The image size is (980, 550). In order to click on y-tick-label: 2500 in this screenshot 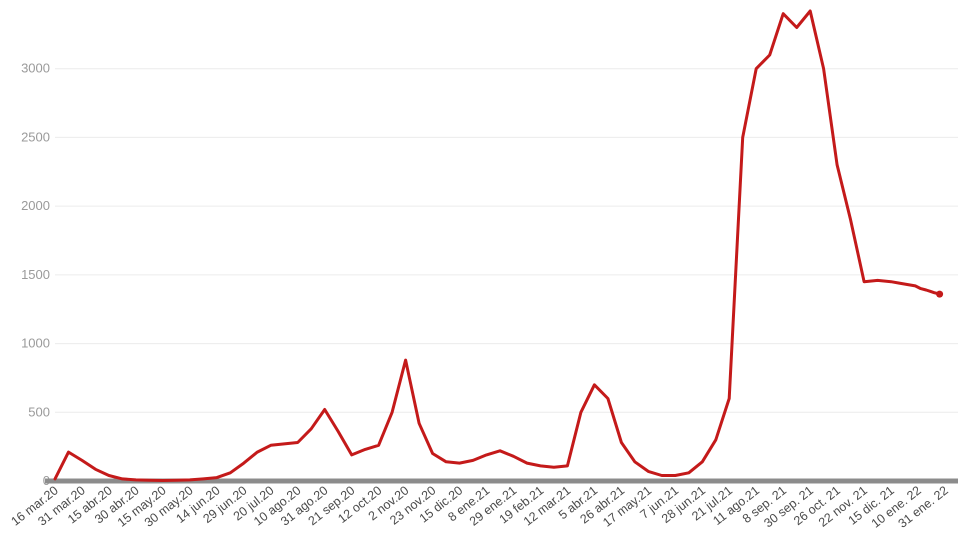, I will do `click(35, 136)`.